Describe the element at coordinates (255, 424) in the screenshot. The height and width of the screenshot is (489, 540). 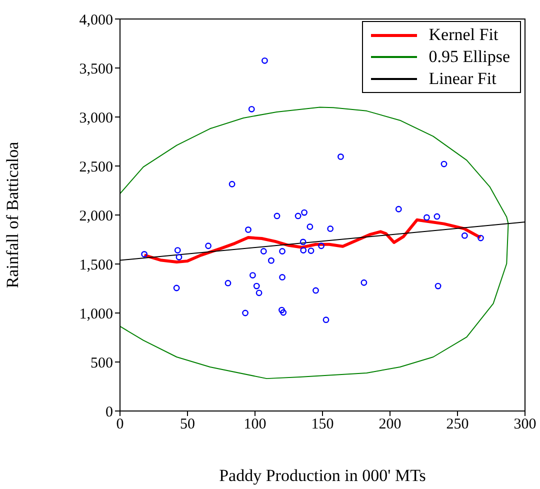
I see `x-tick-label: 100` at that location.